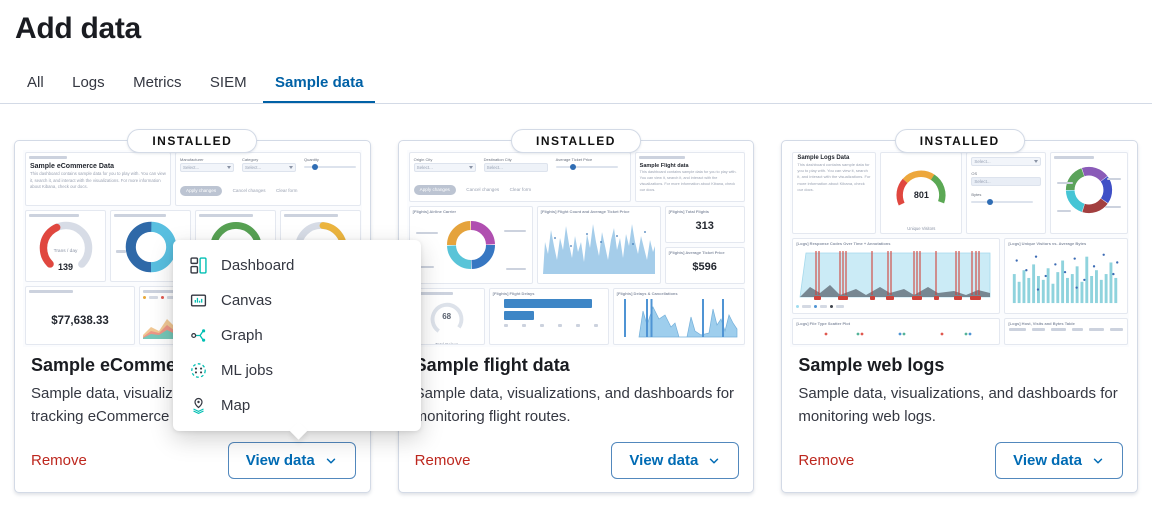 The image size is (1152, 506). What do you see at coordinates (150, 247) in the screenshot?
I see `donut-chart` at bounding box center [150, 247].